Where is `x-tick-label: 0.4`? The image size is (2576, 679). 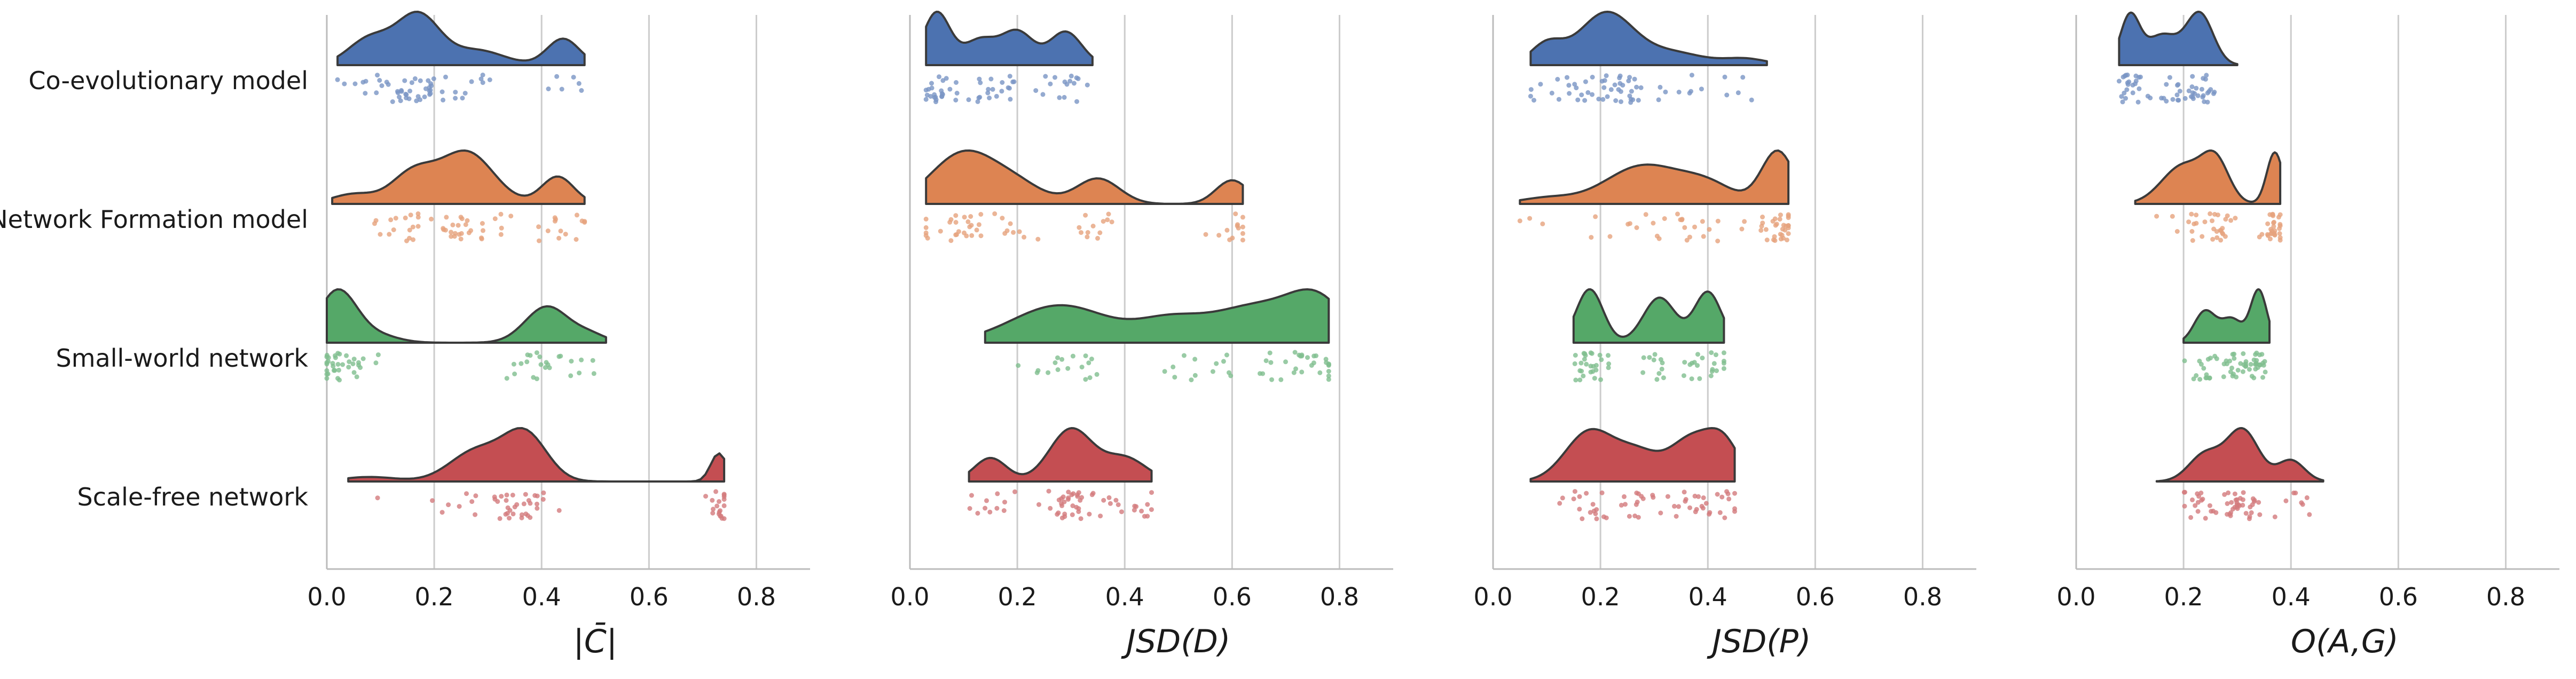
x-tick-label: 0.4 is located at coordinates (1125, 596).